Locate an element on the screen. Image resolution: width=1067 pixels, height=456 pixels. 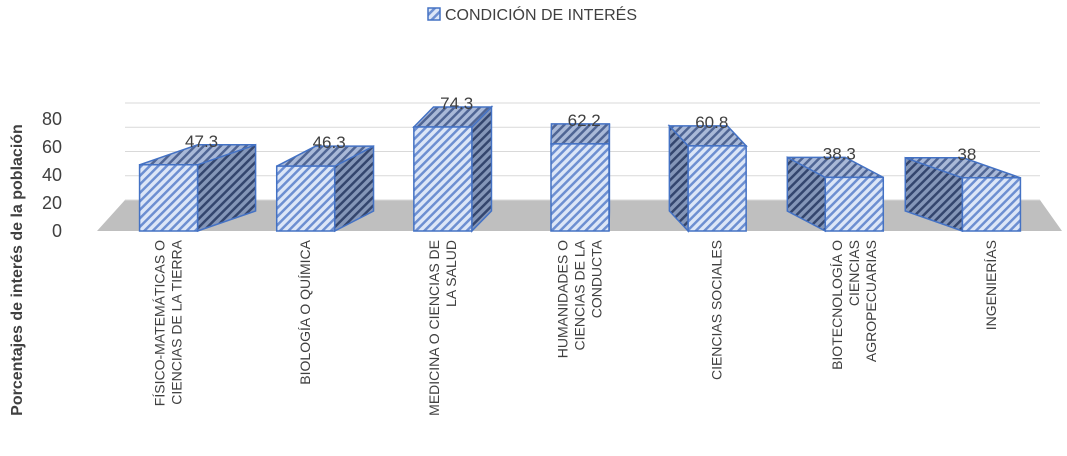
data-label: 38 is located at coordinates (966, 154).